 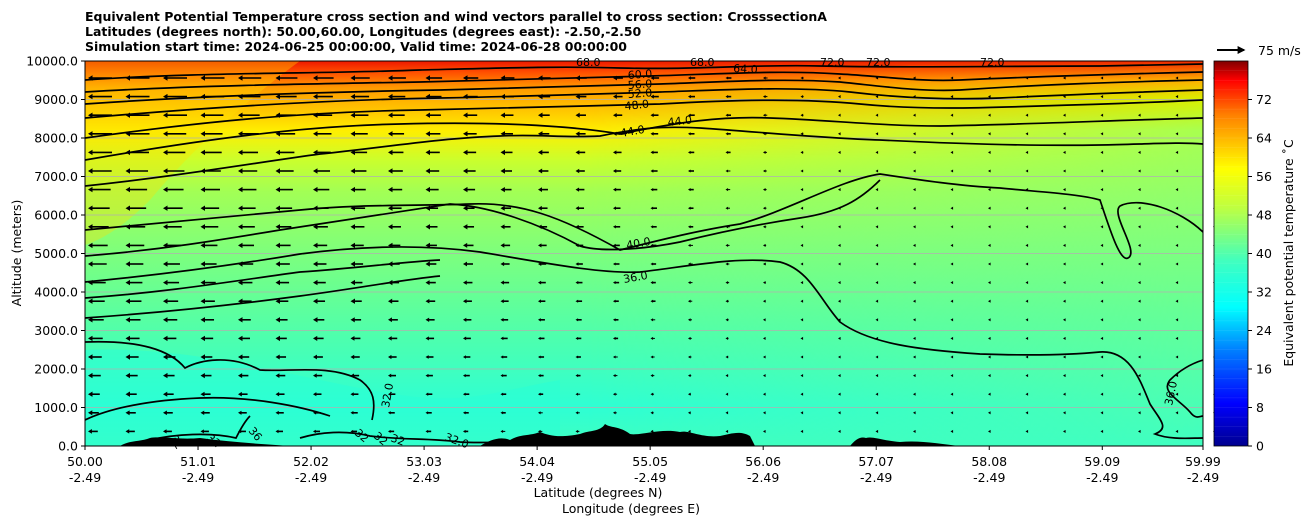 I want to click on contour-label: 68.0, so click(x=588, y=62).